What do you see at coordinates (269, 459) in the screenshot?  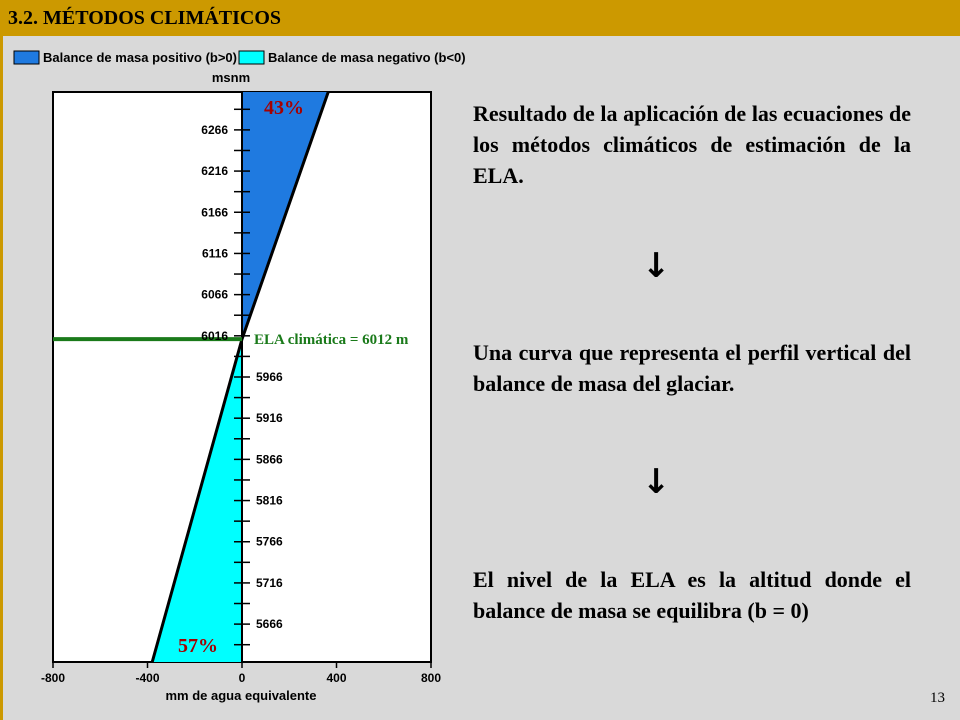 I see `y-tick-label: 5866` at bounding box center [269, 459].